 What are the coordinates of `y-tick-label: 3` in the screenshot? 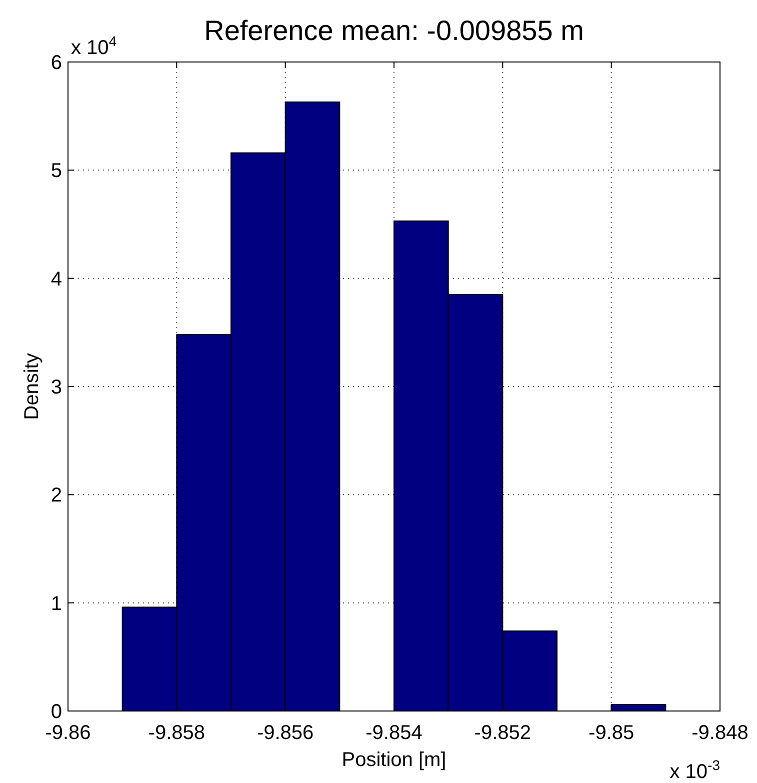 It's located at (56, 387).